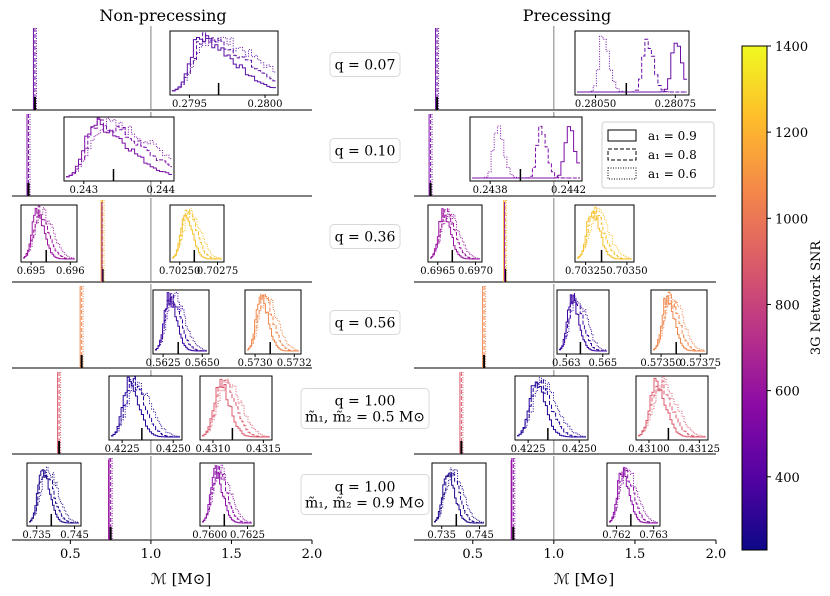 Image resolution: width=830 pixels, height=596 pixels. I want to click on inset-tick-label: 0.70325, so click(585, 271).